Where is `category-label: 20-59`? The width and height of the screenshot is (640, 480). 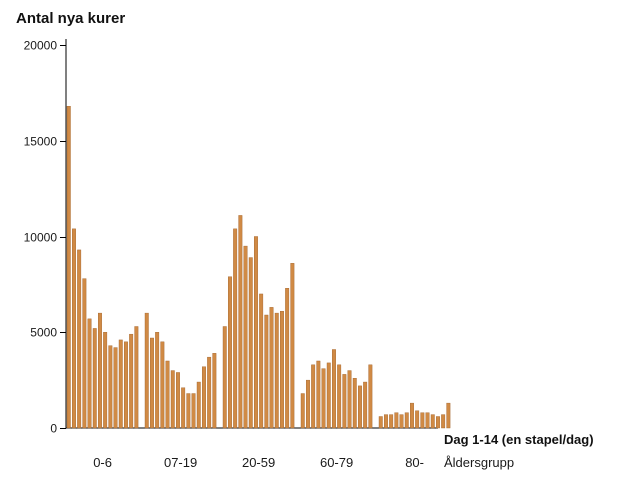
category-label: 20-59 is located at coordinates (258, 462).